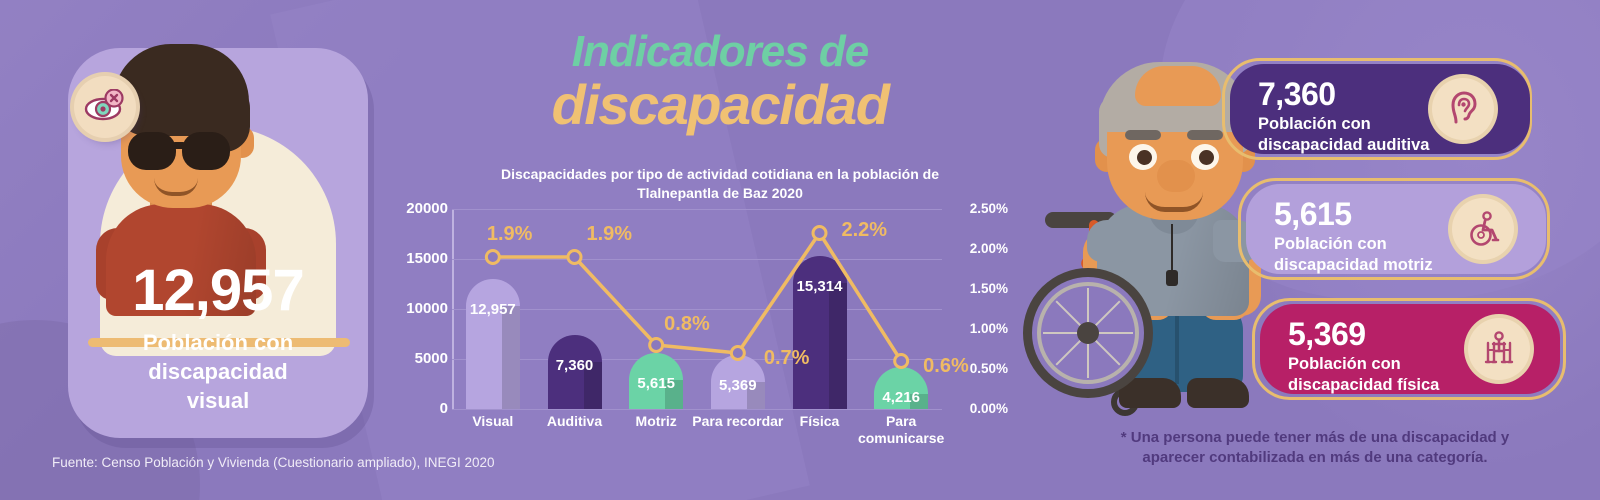  What do you see at coordinates (819, 286) in the screenshot?
I see `bar-value-label: 15,314` at bounding box center [819, 286].